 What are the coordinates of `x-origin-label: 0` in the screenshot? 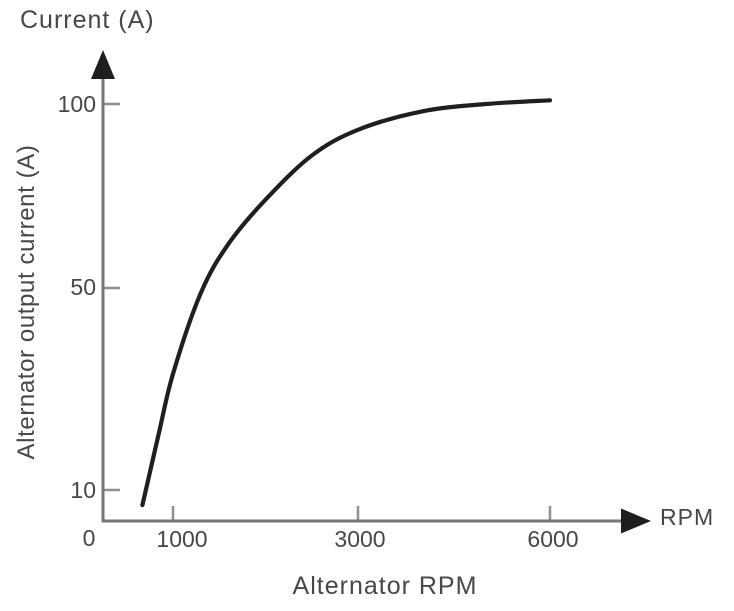 It's located at (89, 538).